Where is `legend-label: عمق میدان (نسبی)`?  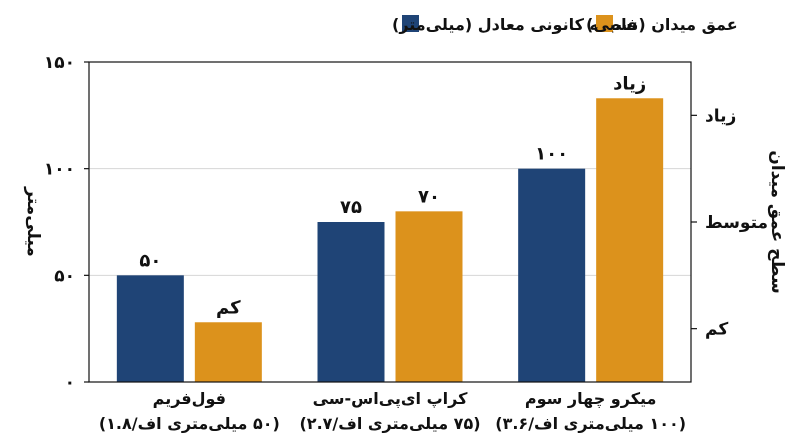 legend-label: عمق میدان (نسبی) is located at coordinates (662, 24).